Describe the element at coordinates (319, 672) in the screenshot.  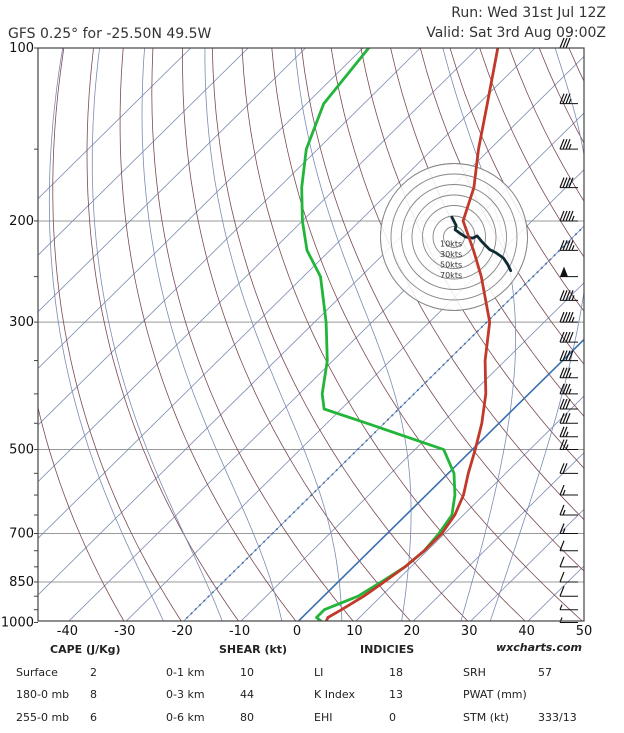
I see `index-row-label: LI` at that location.